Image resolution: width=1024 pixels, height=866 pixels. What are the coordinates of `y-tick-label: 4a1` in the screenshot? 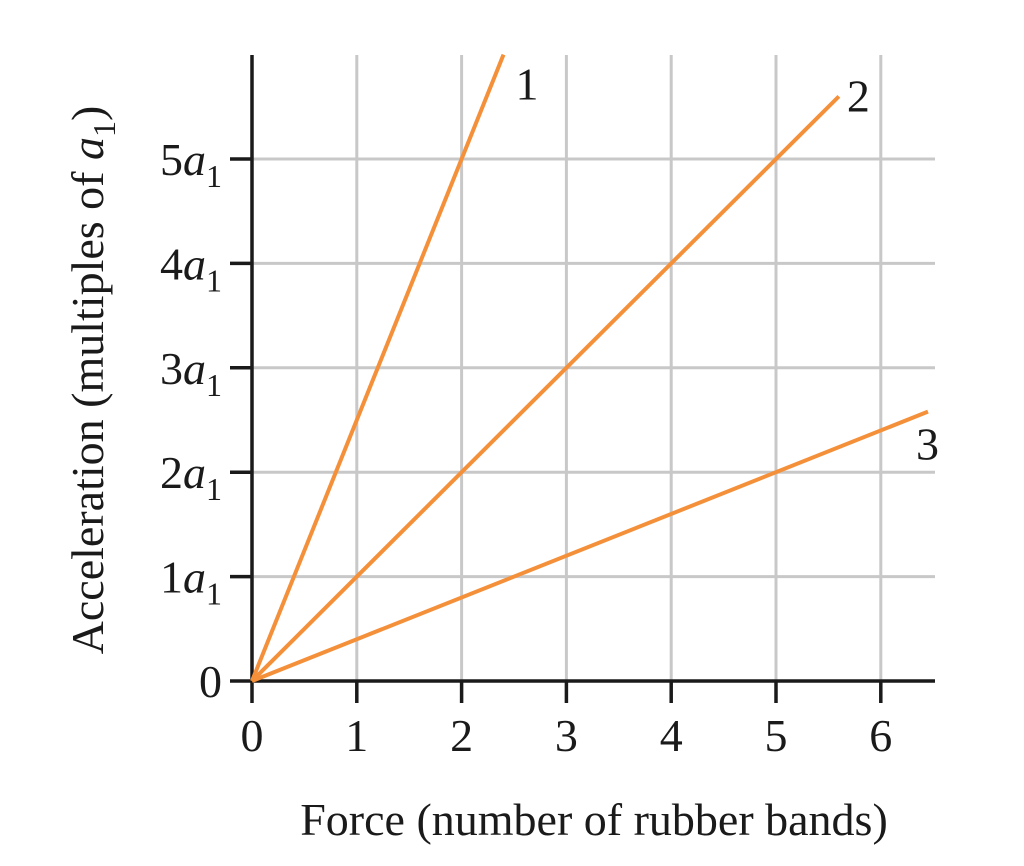 It's located at (191, 268).